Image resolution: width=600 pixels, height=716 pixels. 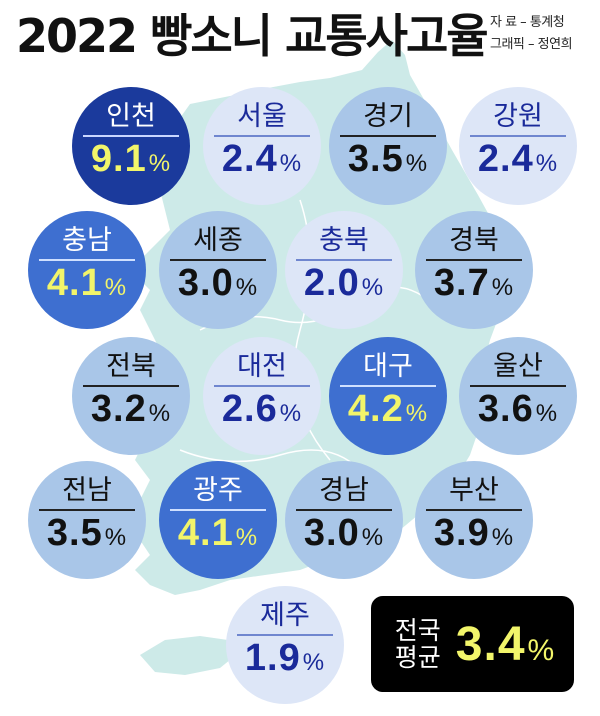 I want to click on region-name: 인천, so click(x=131, y=119).